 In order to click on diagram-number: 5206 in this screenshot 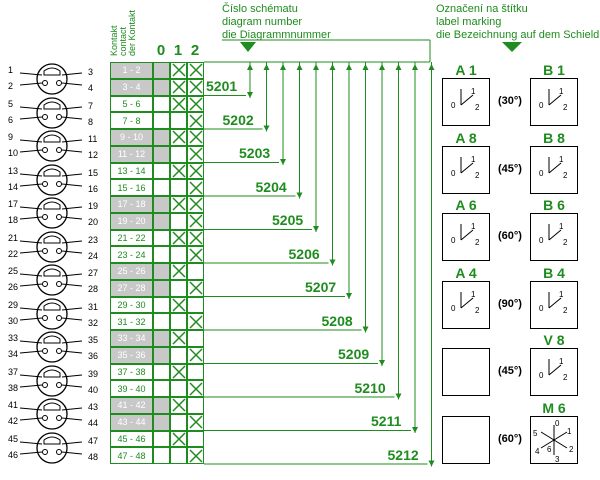, I will do `click(304, 253)`.